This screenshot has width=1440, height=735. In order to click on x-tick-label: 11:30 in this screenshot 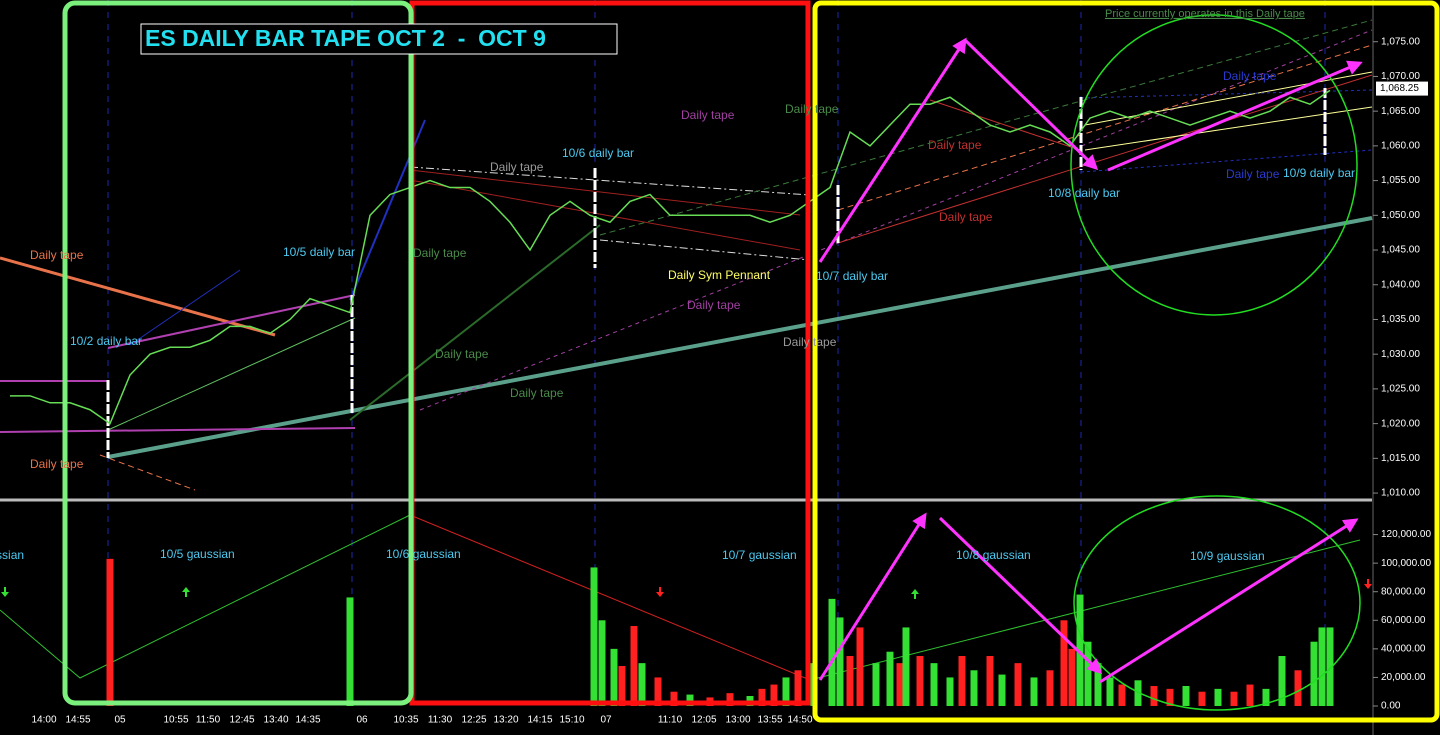, I will do `click(440, 720)`.